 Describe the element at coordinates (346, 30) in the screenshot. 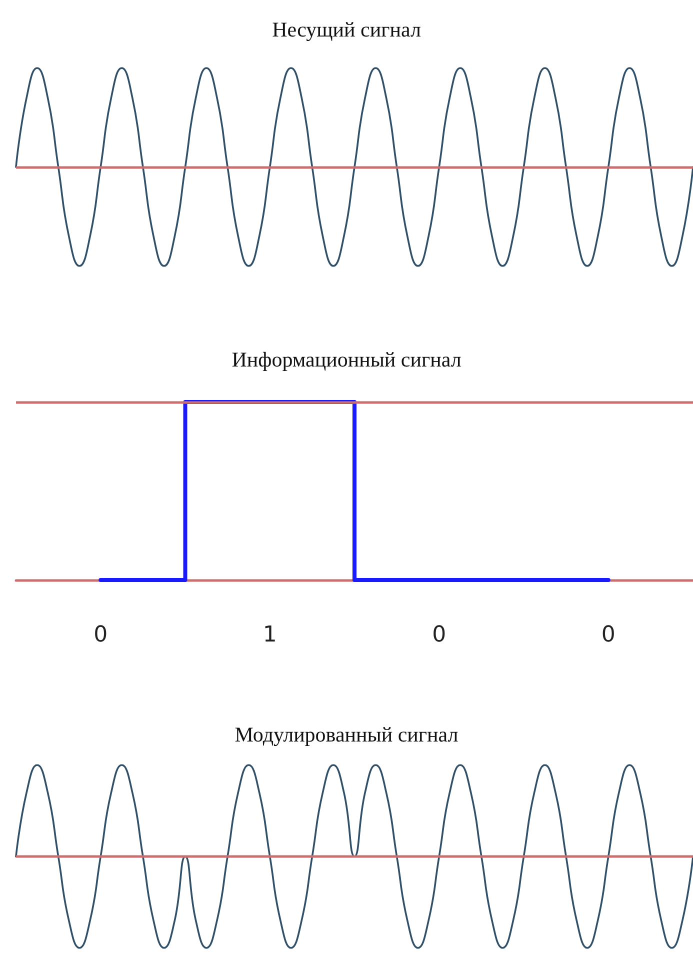

I see `chart-title: Несущий сигнал` at that location.